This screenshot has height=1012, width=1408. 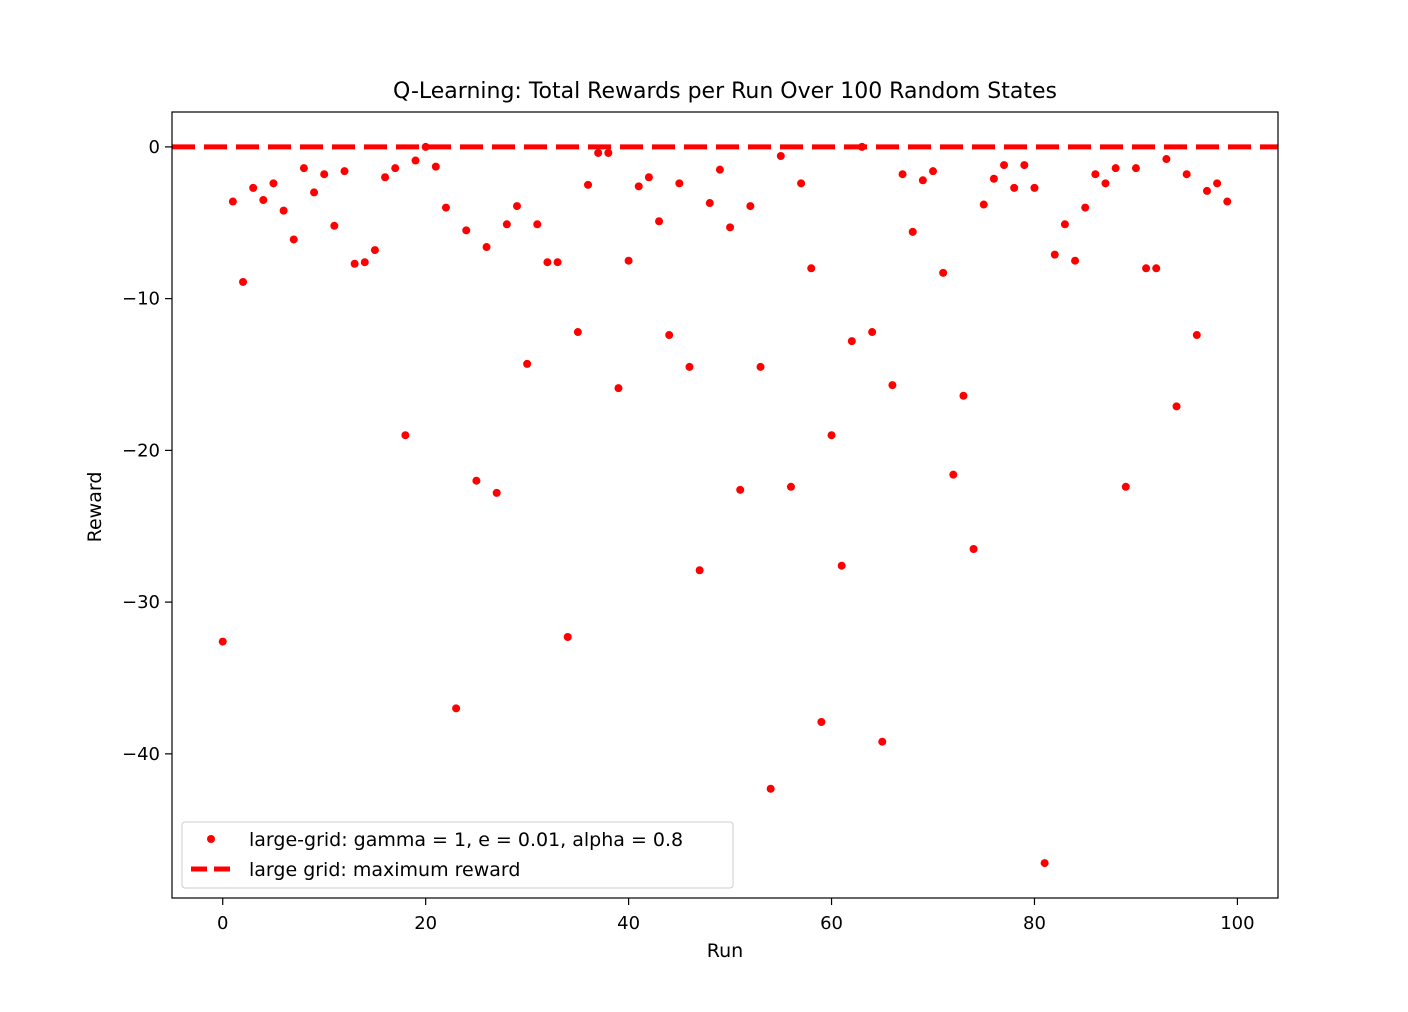 What do you see at coordinates (141, 299) in the screenshot?
I see `y-tick-label: −10` at bounding box center [141, 299].